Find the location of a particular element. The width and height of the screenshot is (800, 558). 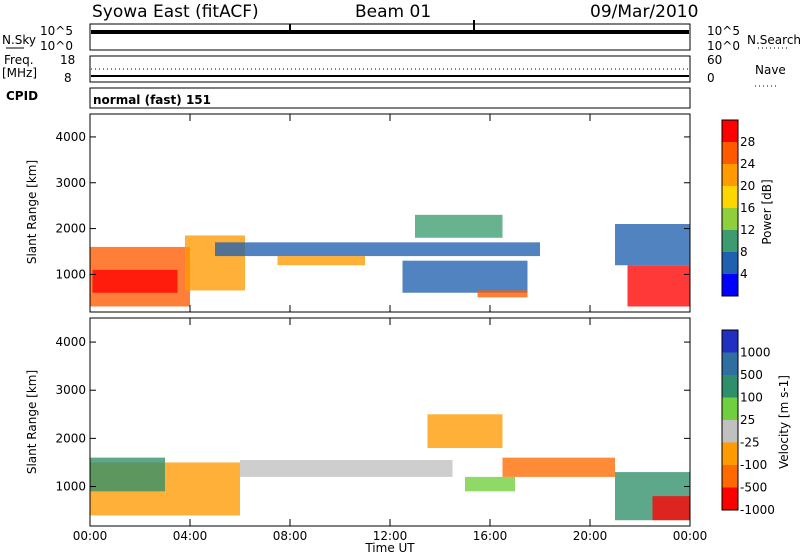

colorbar-tick-label: -100 is located at coordinates (753, 465).